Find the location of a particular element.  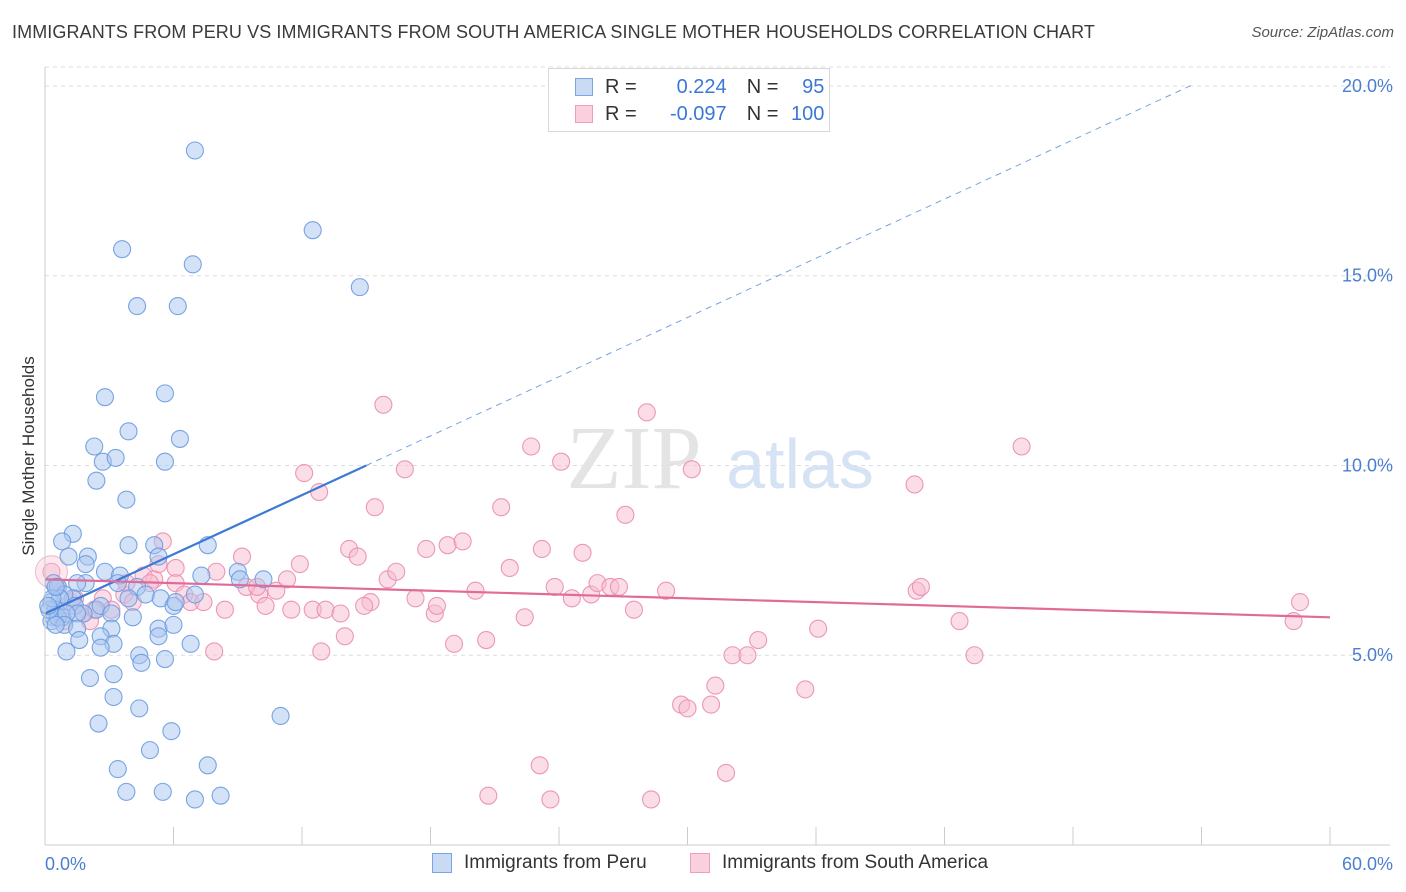

watermark-zip: ZIP is located at coordinates (634, 458).